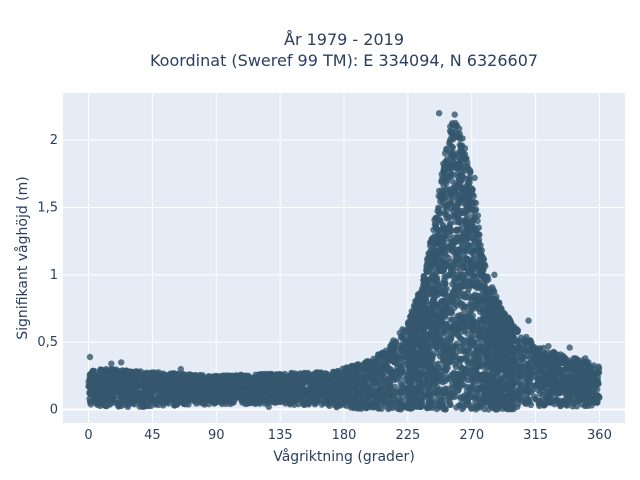 This screenshot has width=640, height=480. What do you see at coordinates (344, 39) in the screenshot?
I see `chart-title: År 1979 - 2019` at bounding box center [344, 39].